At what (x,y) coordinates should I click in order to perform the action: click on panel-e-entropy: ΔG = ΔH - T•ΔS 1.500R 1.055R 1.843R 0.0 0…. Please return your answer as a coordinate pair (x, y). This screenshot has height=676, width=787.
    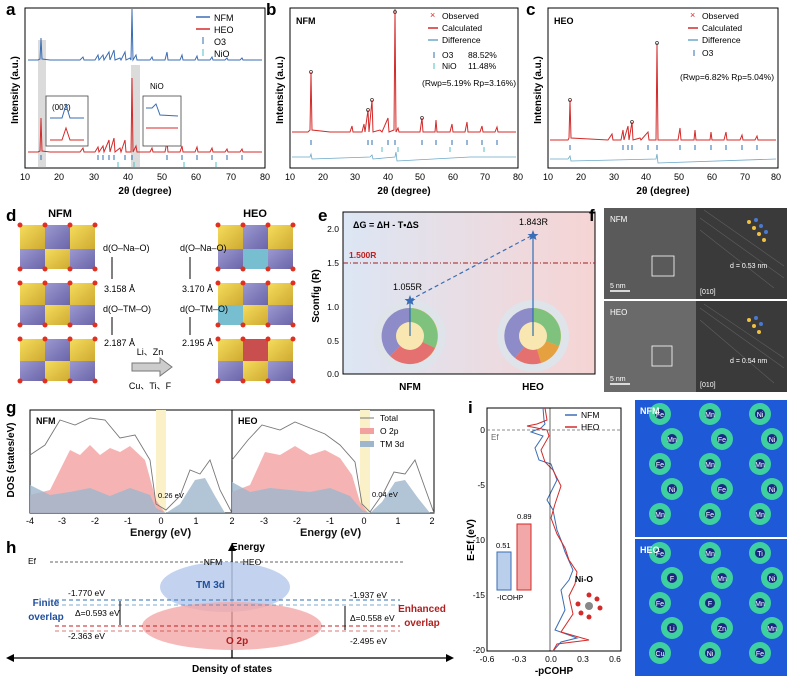
    Looking at the image, I should click on (453, 302).